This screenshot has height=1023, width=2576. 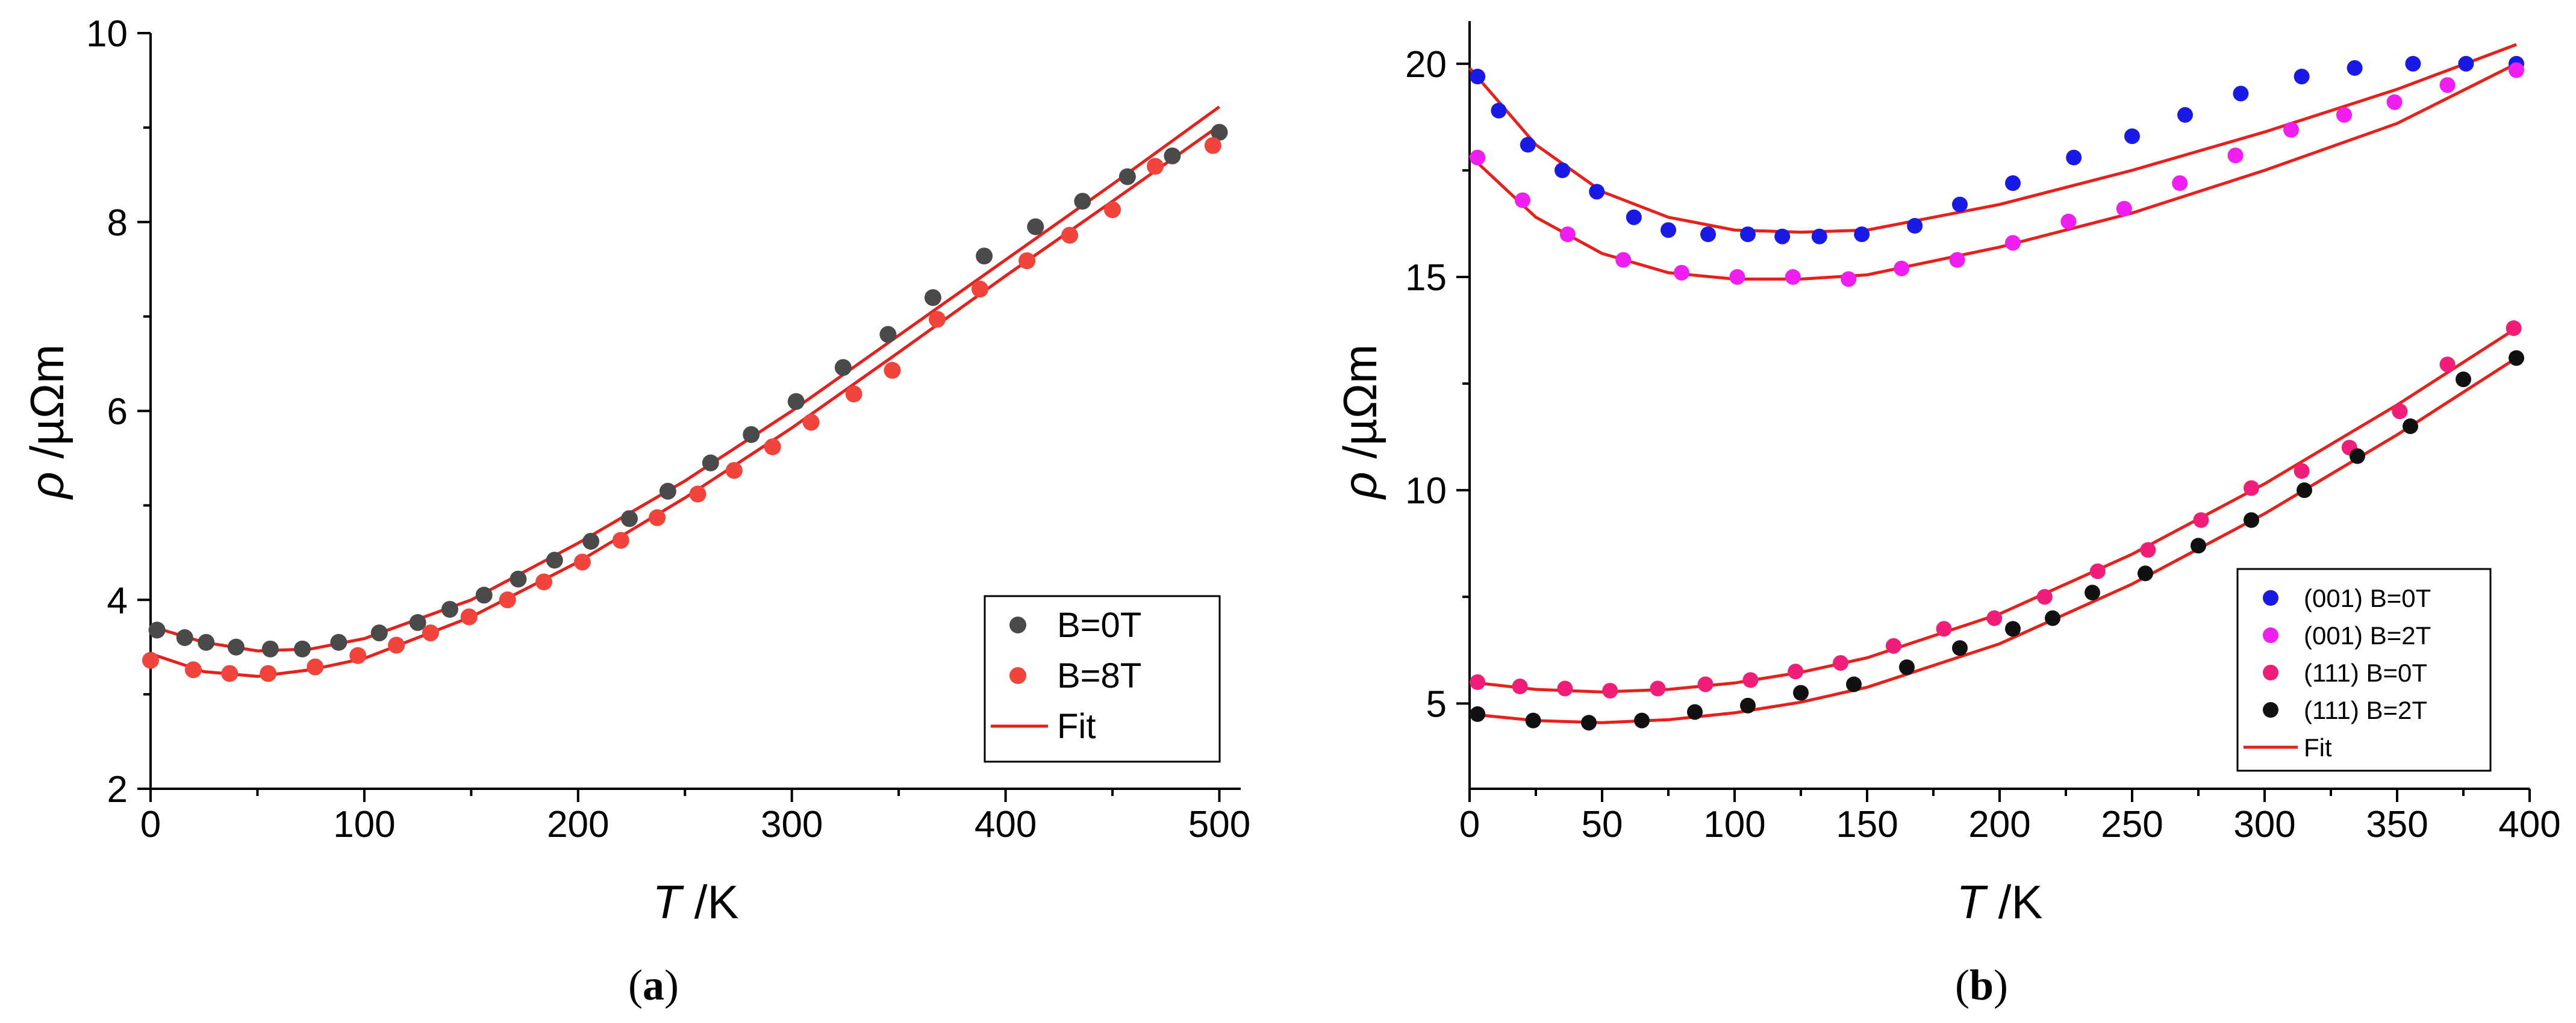 I want to click on y-tick-label: 4, so click(x=117, y=601).